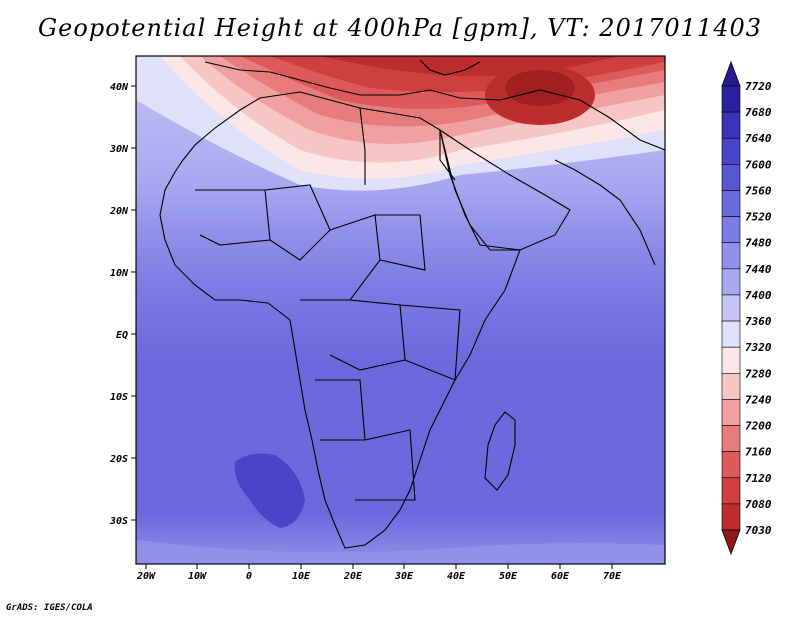 This screenshot has width=800, height=618. Describe the element at coordinates (758, 504) in the screenshot. I see `colorbar-label: 7080` at that location.